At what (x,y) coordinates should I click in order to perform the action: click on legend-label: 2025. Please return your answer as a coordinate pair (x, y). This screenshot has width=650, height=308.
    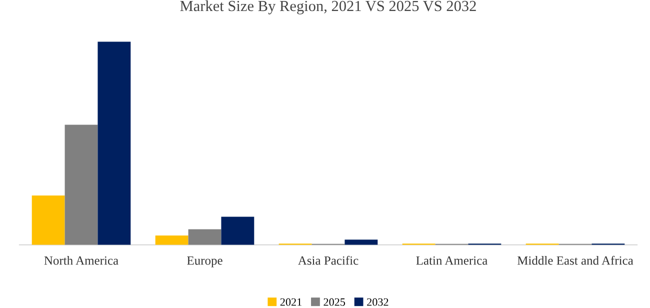
    Looking at the image, I should click on (335, 302).